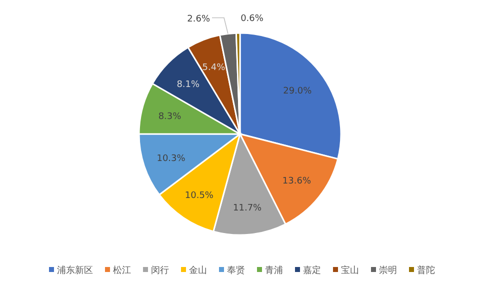  I want to click on legend-label: 闵行, so click(160, 270).